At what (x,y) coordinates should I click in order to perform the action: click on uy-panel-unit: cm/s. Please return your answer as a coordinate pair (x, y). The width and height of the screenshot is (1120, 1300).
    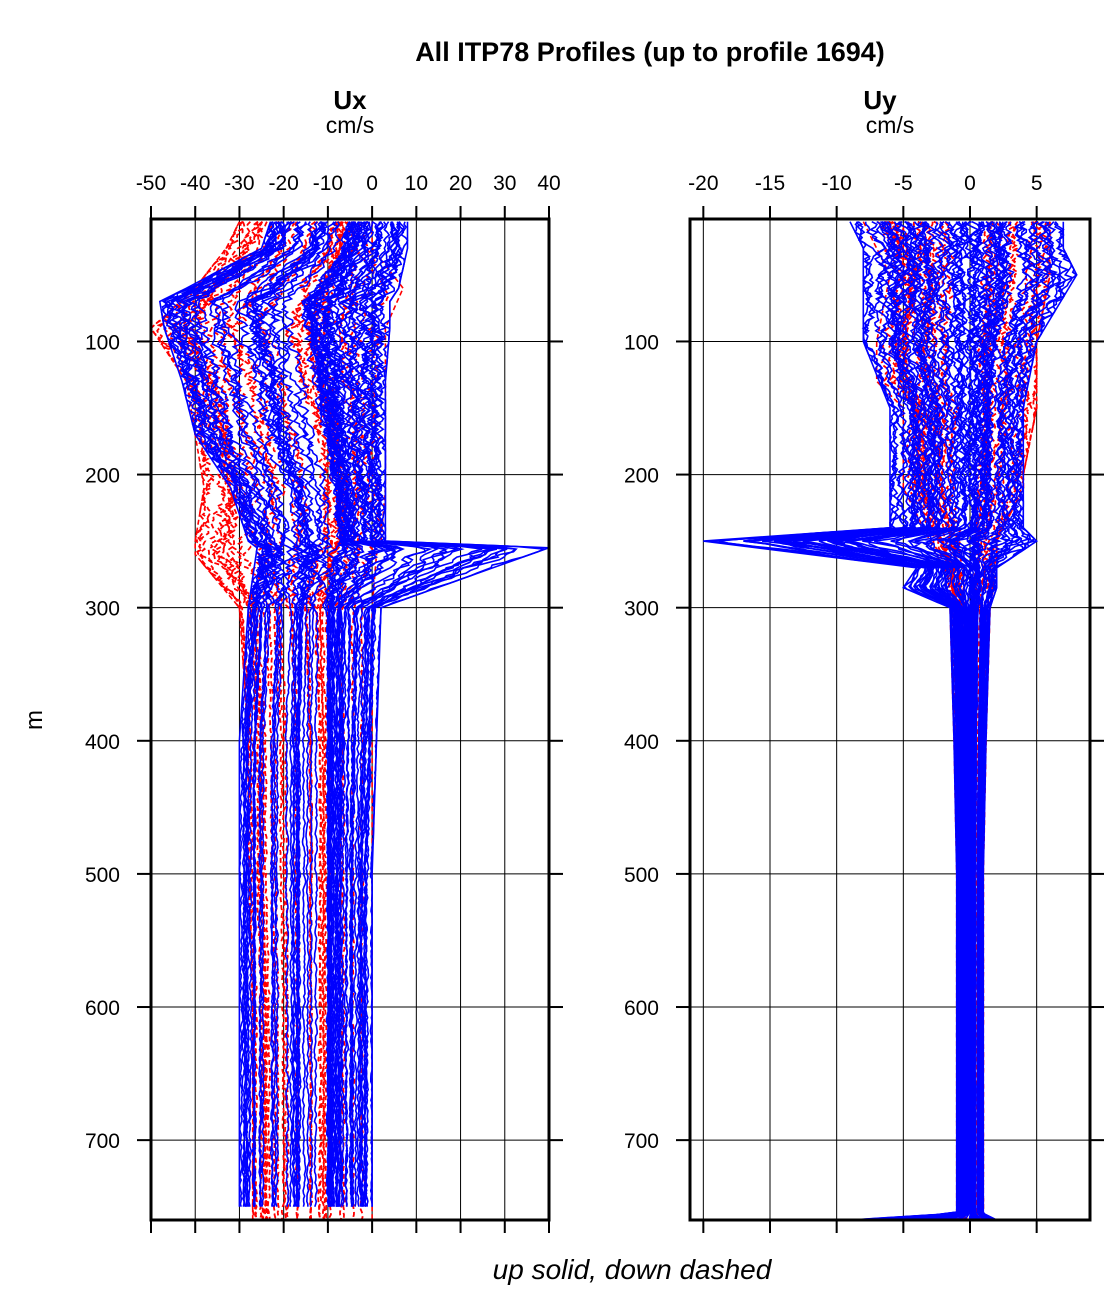
    Looking at the image, I should click on (890, 125).